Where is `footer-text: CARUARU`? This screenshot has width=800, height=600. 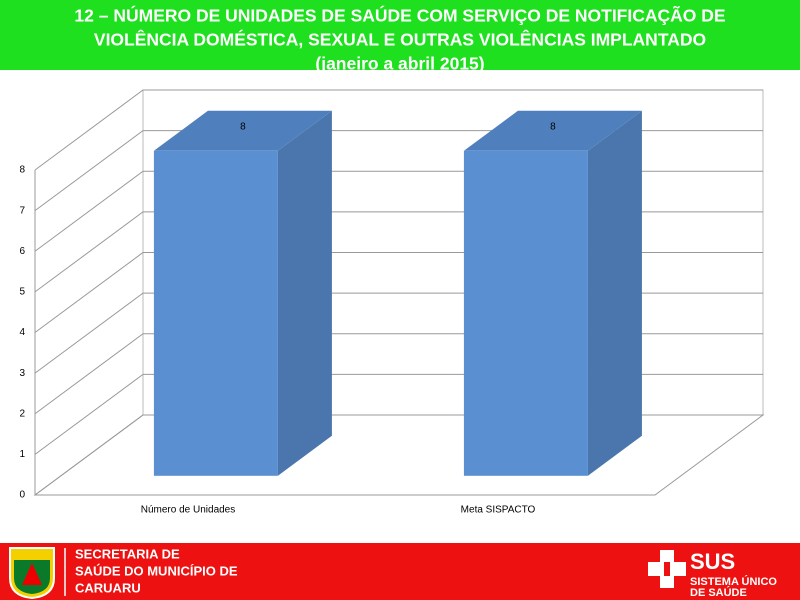
footer-text: CARUARU is located at coordinates (108, 587).